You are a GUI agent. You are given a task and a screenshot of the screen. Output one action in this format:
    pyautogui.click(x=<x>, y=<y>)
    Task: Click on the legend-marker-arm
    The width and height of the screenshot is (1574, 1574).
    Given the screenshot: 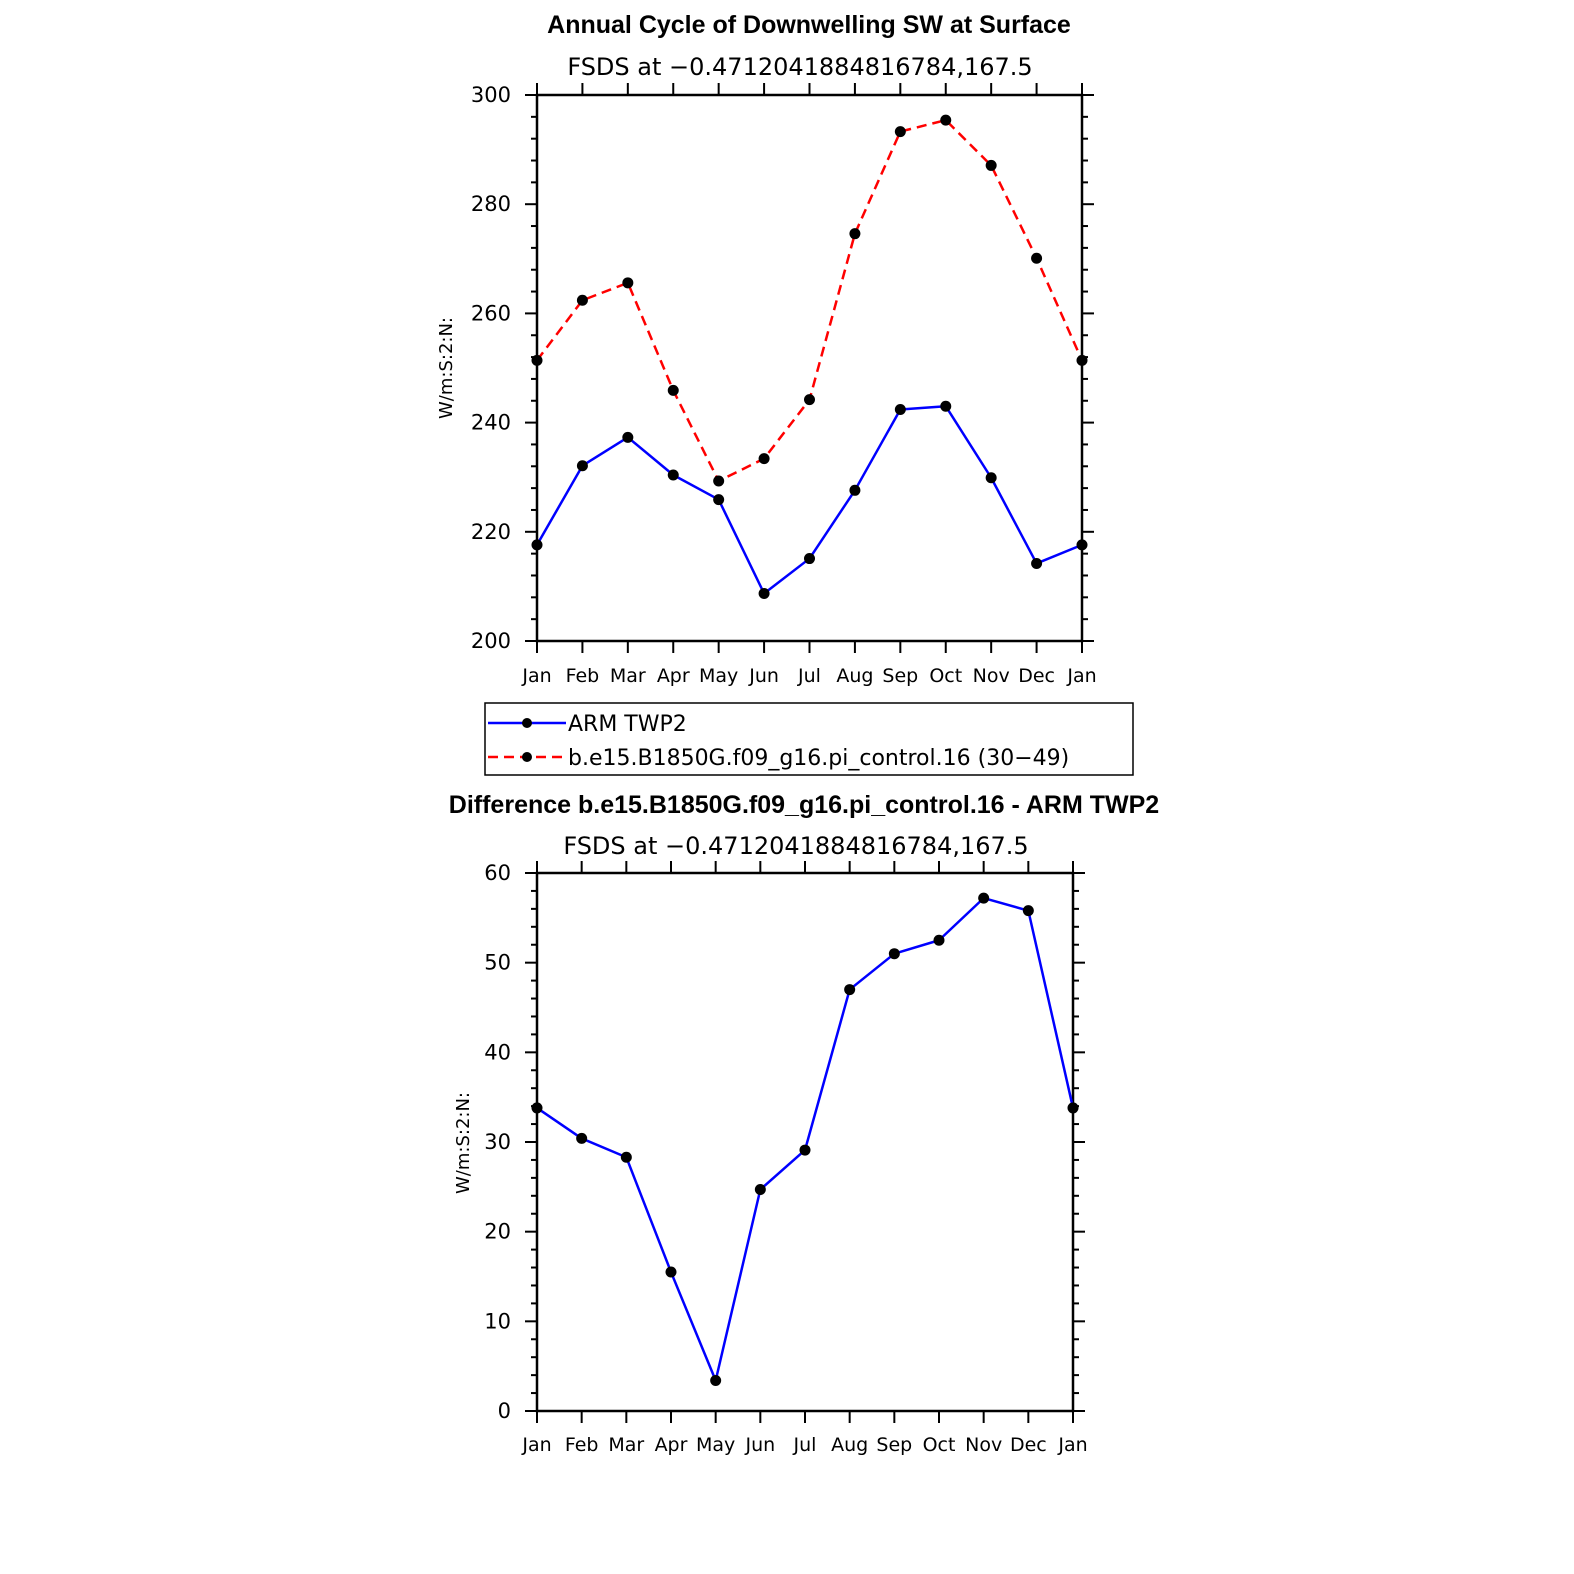 What is the action you would take?
    pyautogui.click(x=527, y=723)
    